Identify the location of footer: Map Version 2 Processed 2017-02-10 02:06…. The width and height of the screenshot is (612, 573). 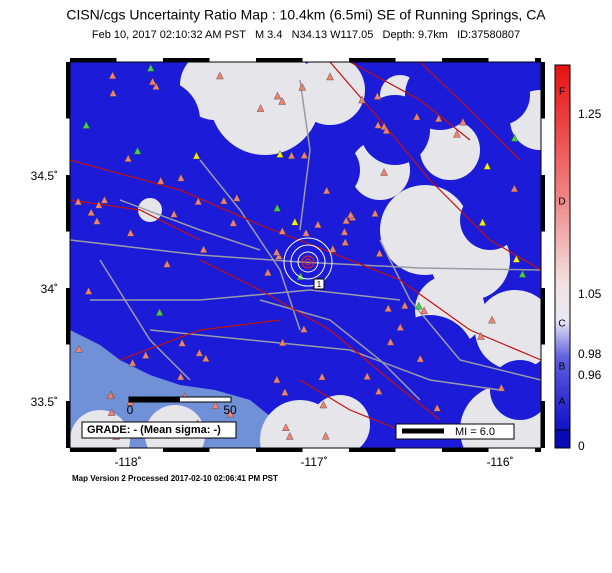
(175, 478).